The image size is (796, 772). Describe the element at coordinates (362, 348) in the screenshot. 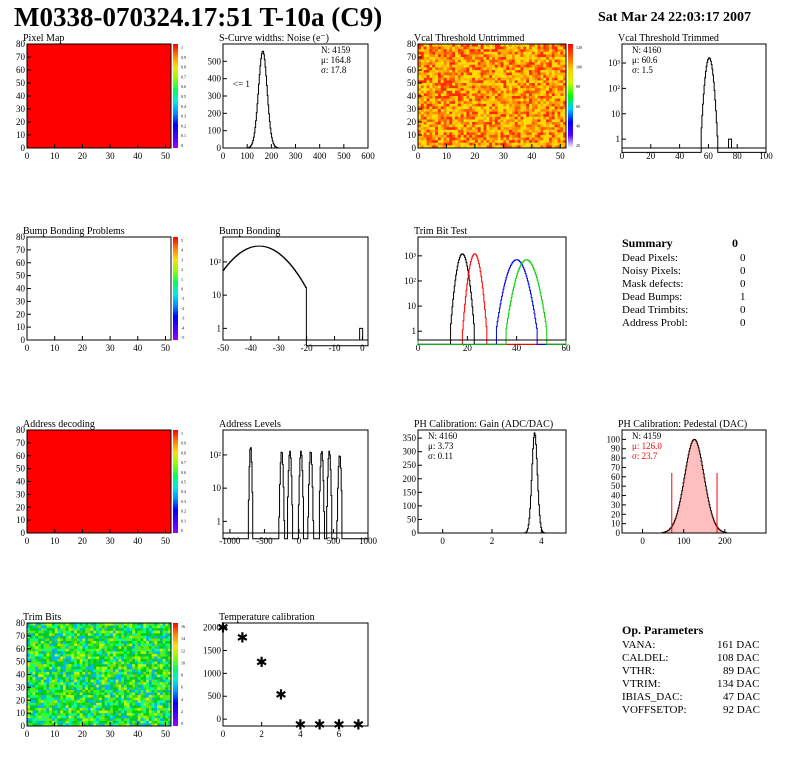

I see `x-tick-label: 0` at that location.